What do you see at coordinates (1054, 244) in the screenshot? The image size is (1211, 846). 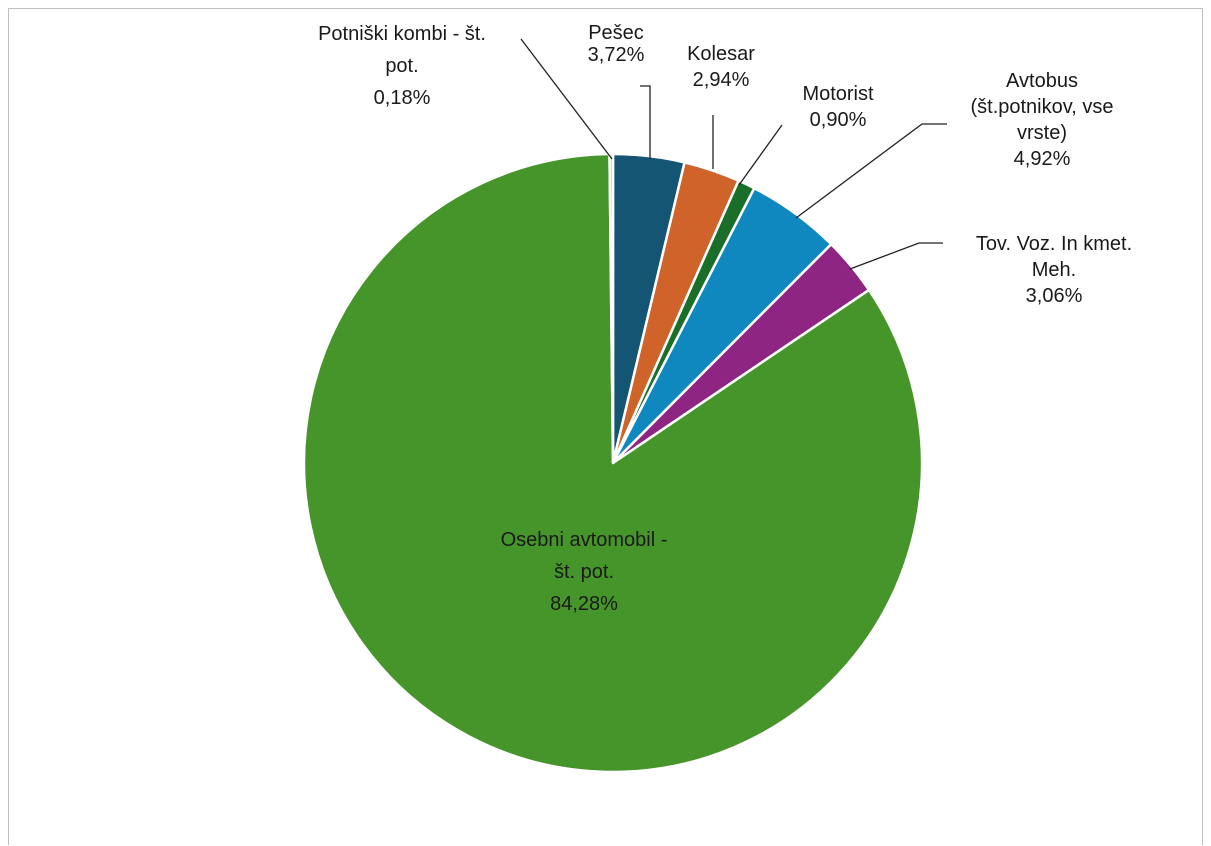 I see `data-label-line: Tov. Voz. In kmet.` at bounding box center [1054, 244].